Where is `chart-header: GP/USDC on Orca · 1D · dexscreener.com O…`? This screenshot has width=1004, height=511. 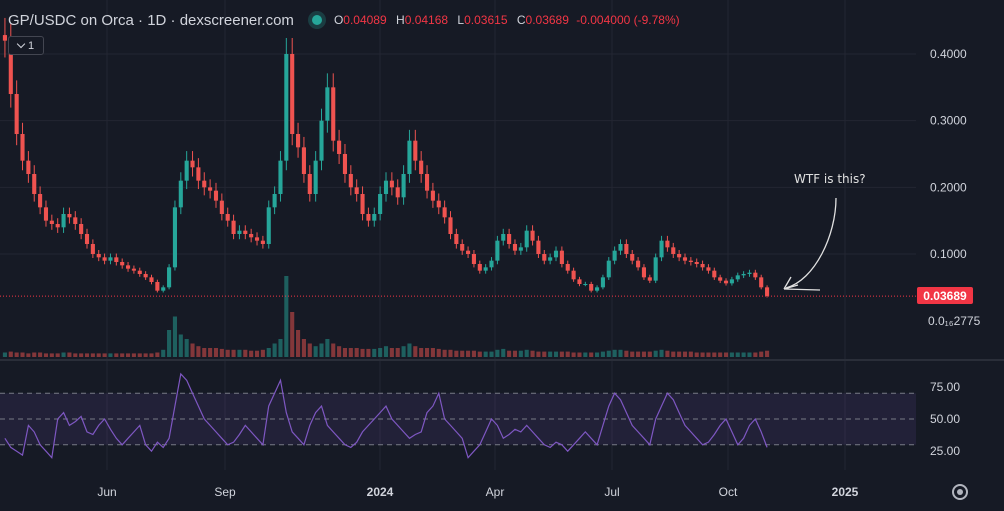
chart-header: GP/USDC on Orca · 1D · dexscreener.com O… is located at coordinates (344, 20).